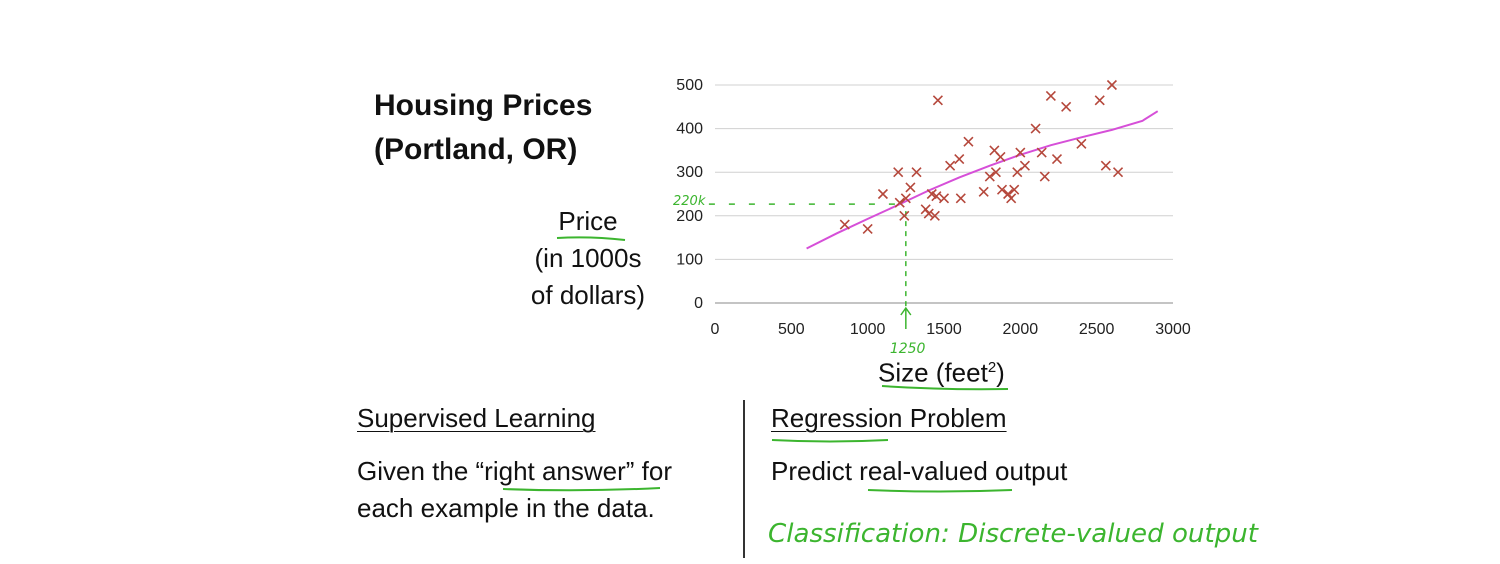 The image size is (1500, 564). I want to click on x-axis-label: Size (feet2), so click(941, 370).